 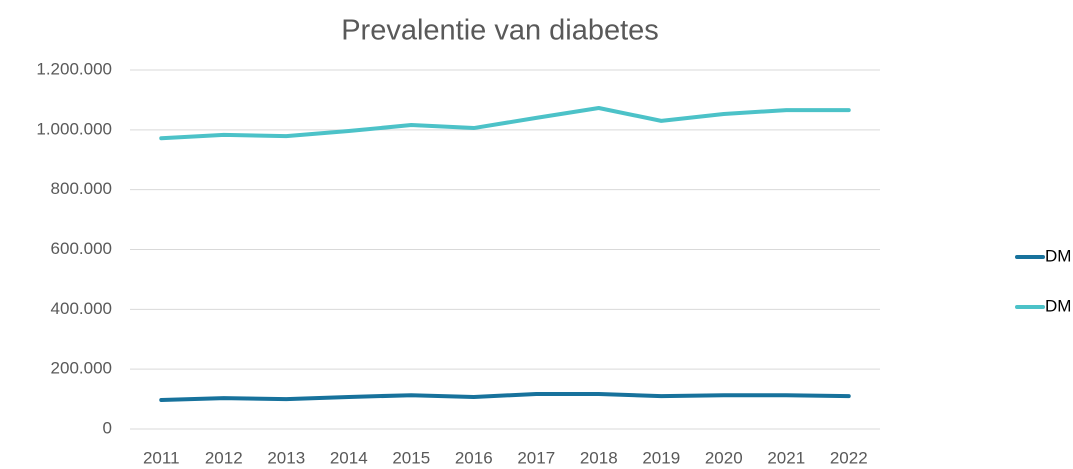 I want to click on x-tick-label: 2012, so click(x=224, y=457).